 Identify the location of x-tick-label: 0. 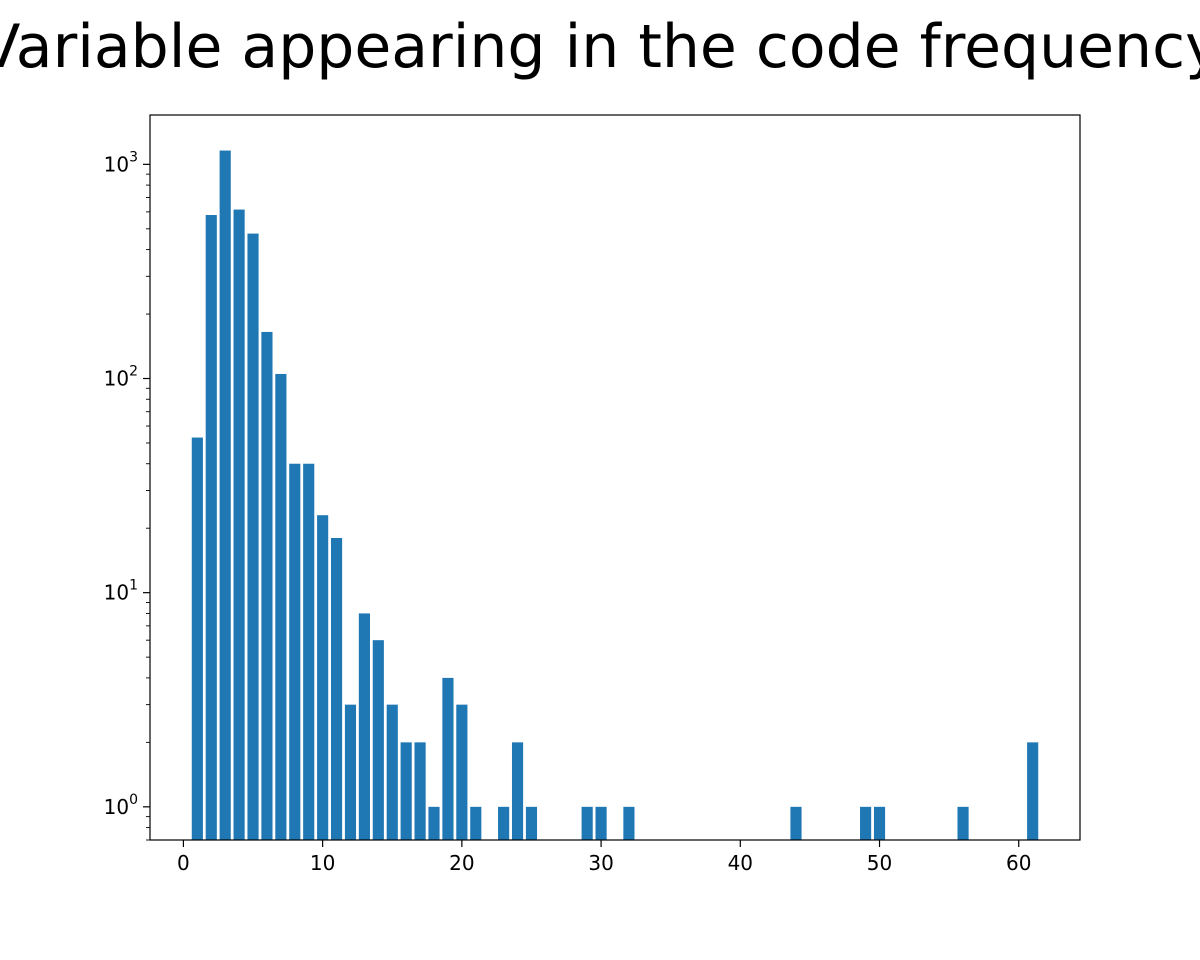
(183, 863).